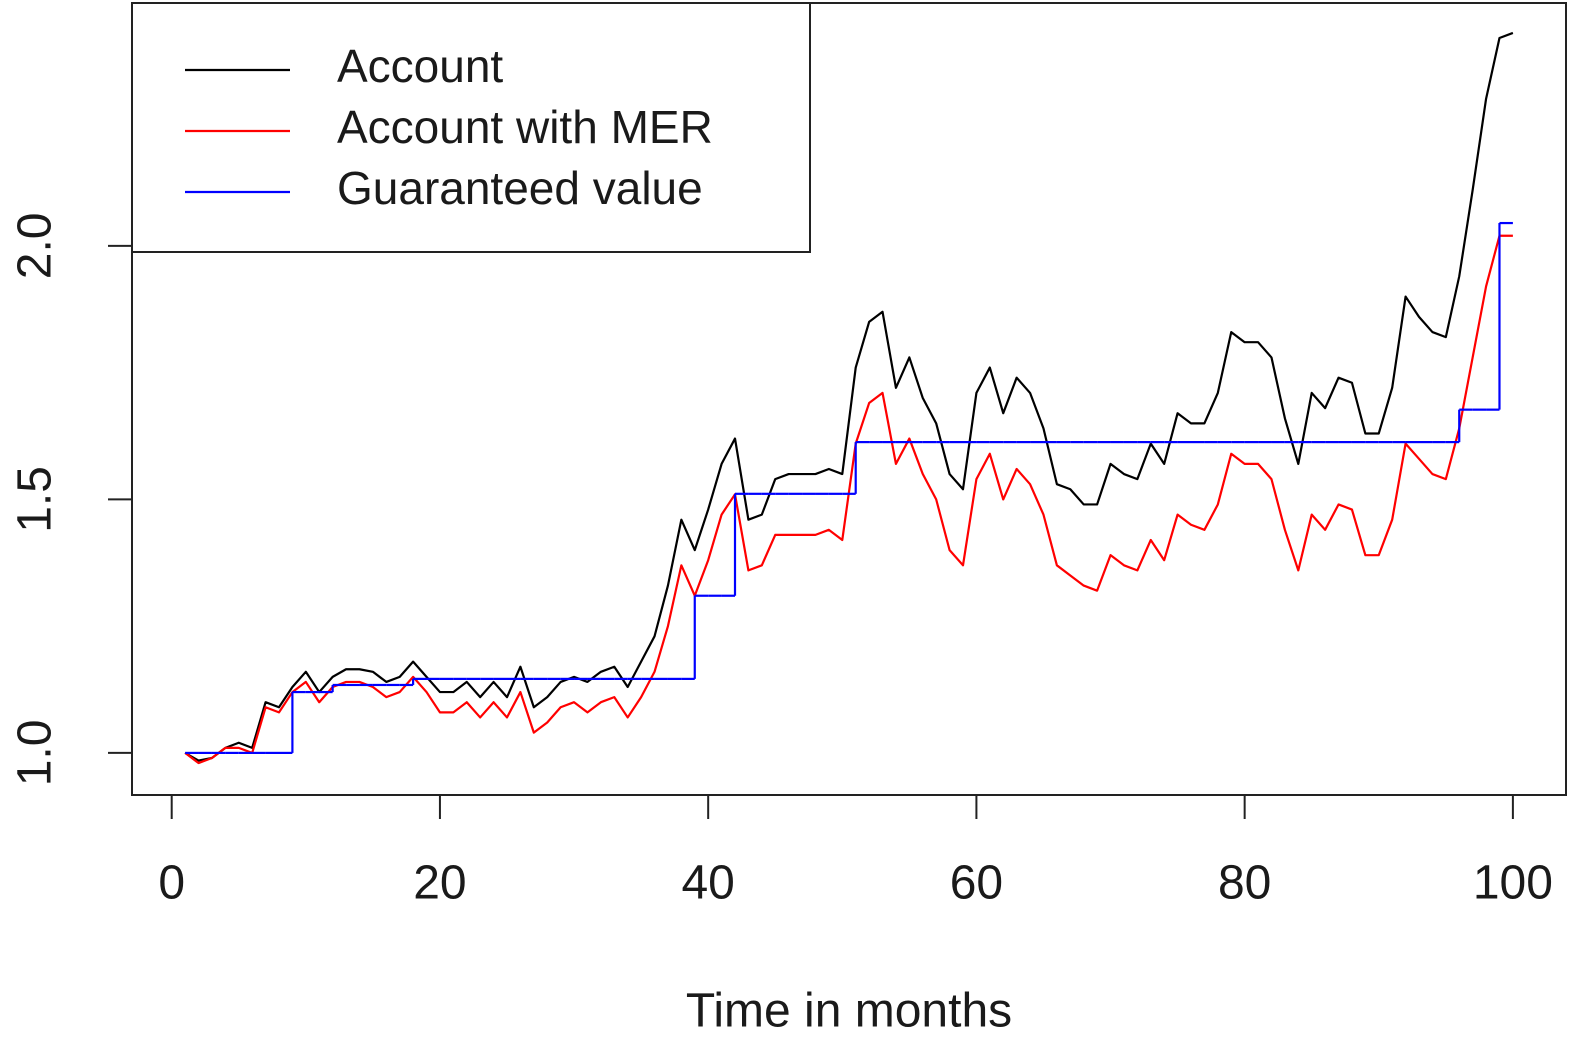 The height and width of the screenshot is (1048, 1579). What do you see at coordinates (976, 883) in the screenshot?
I see `x-tick-label: 60` at bounding box center [976, 883].